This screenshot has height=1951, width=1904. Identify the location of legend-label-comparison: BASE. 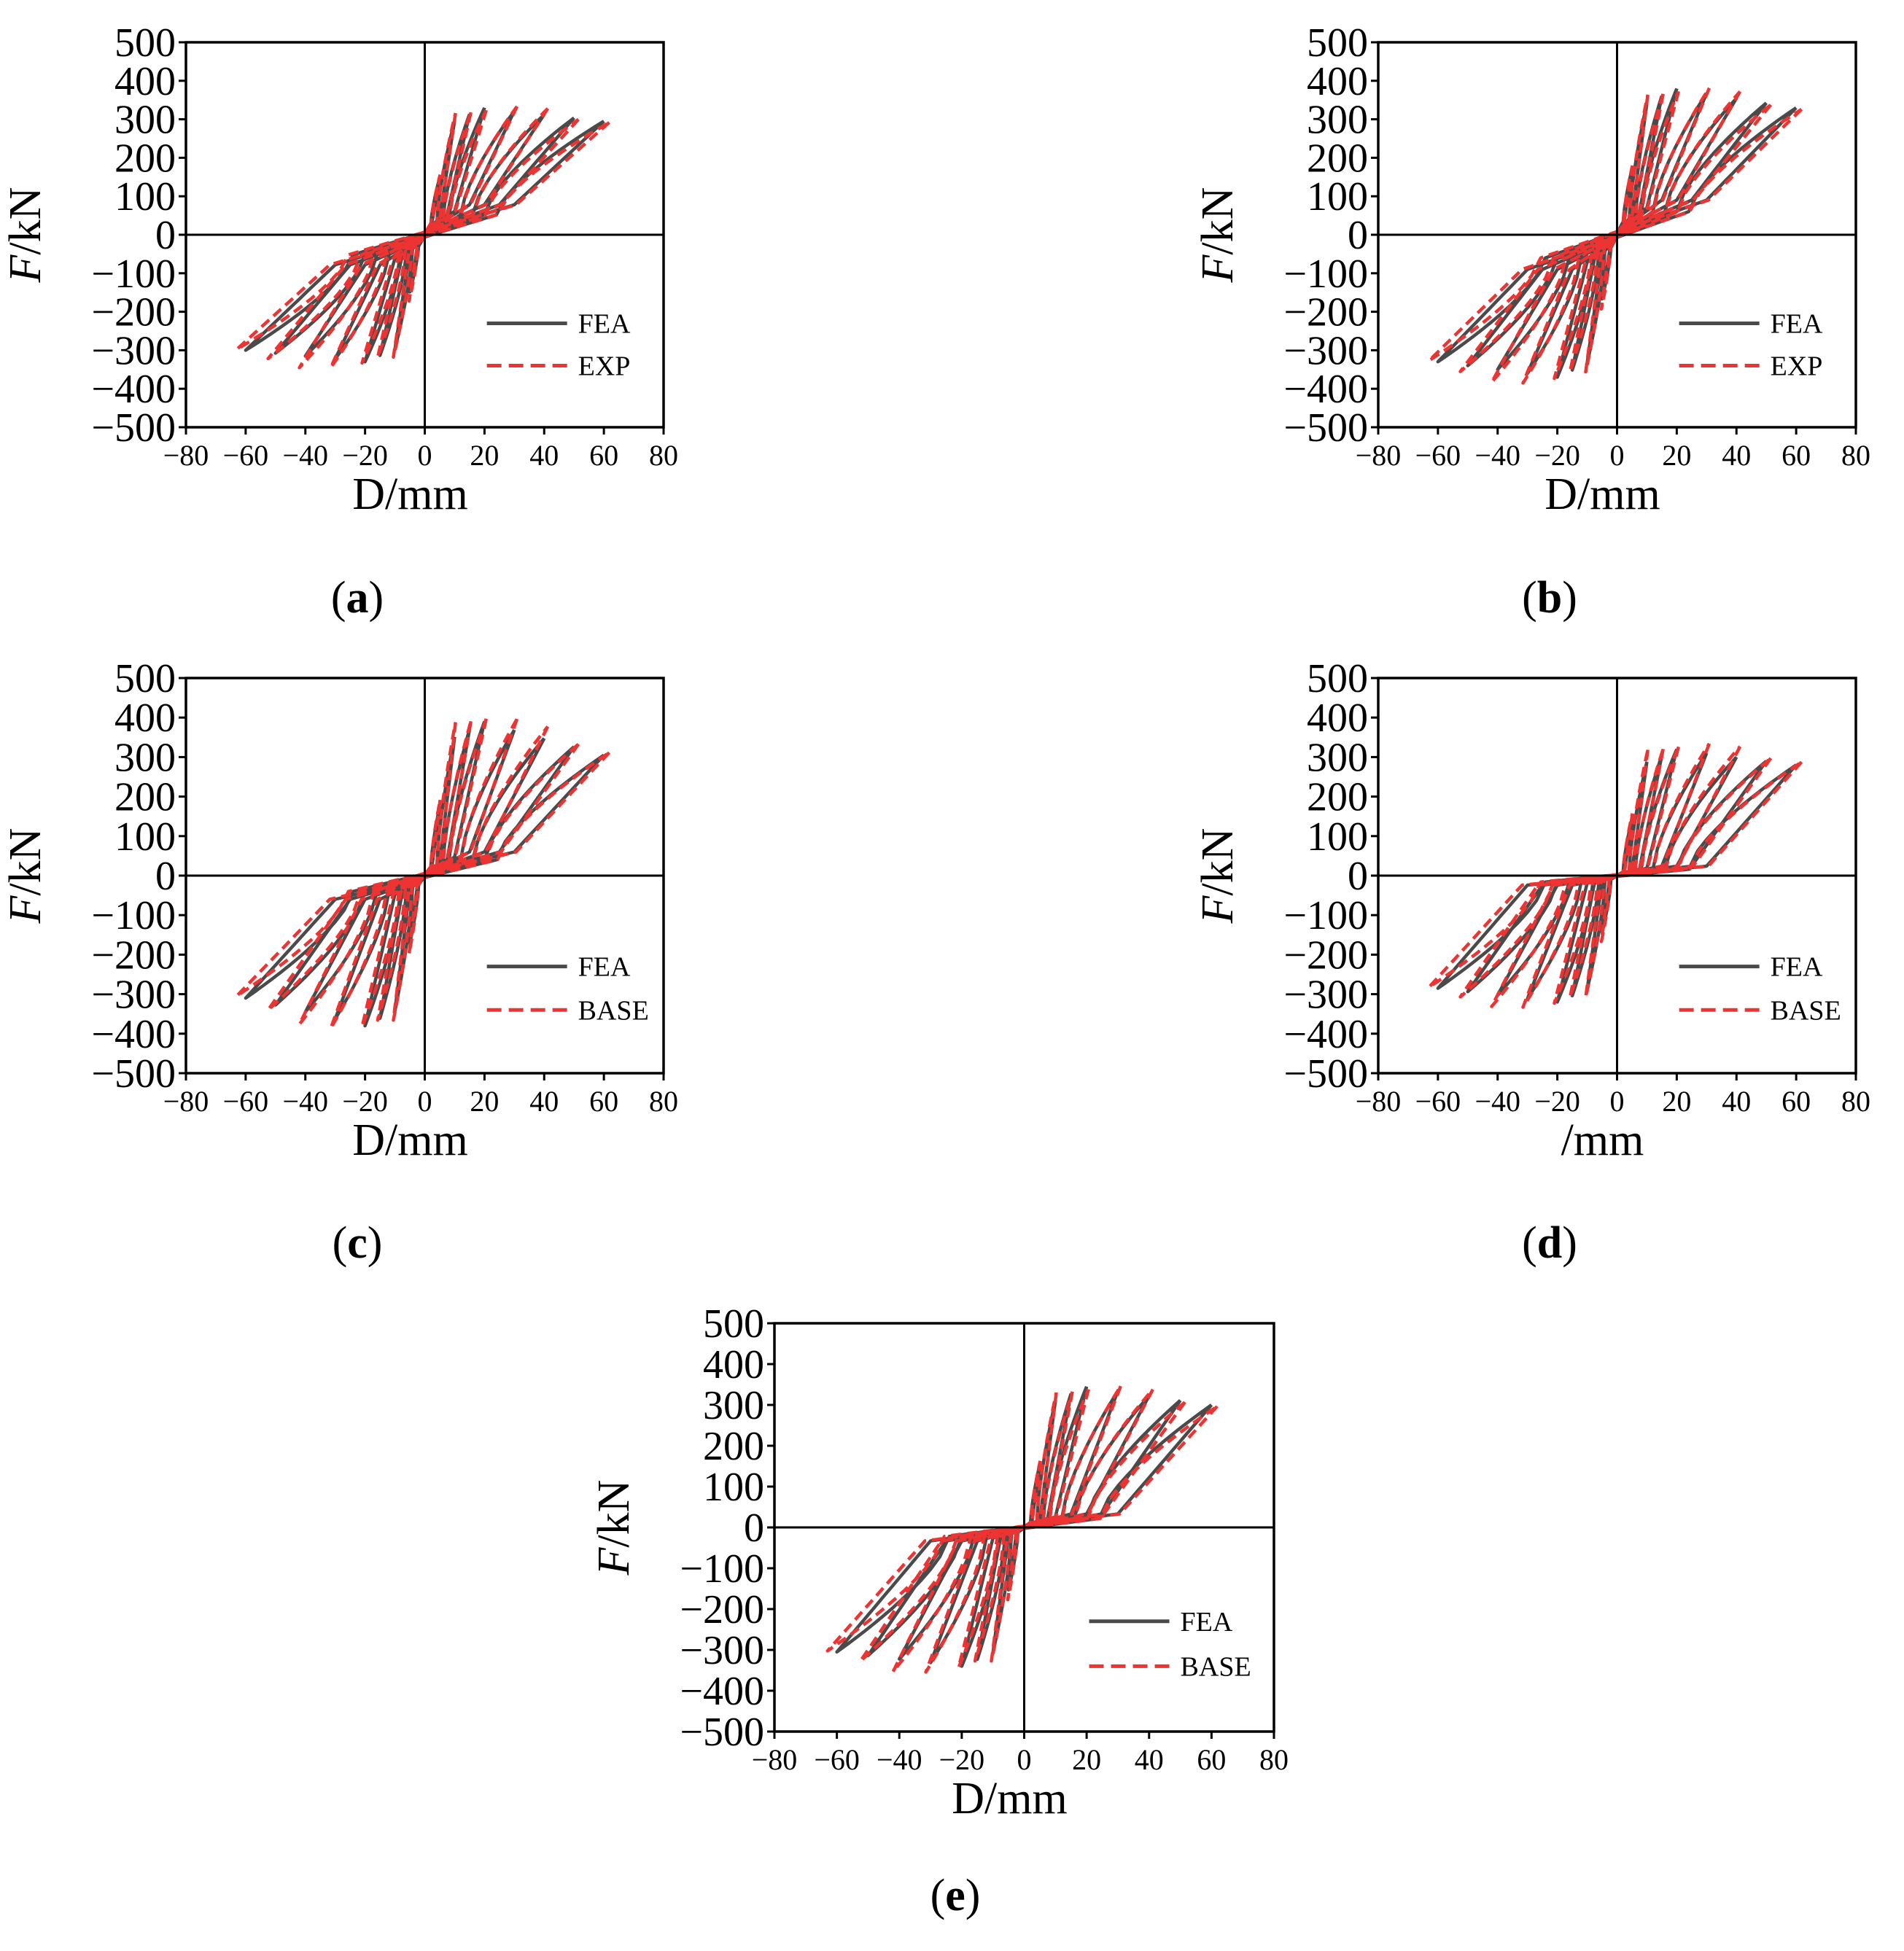
(1216, 1666).